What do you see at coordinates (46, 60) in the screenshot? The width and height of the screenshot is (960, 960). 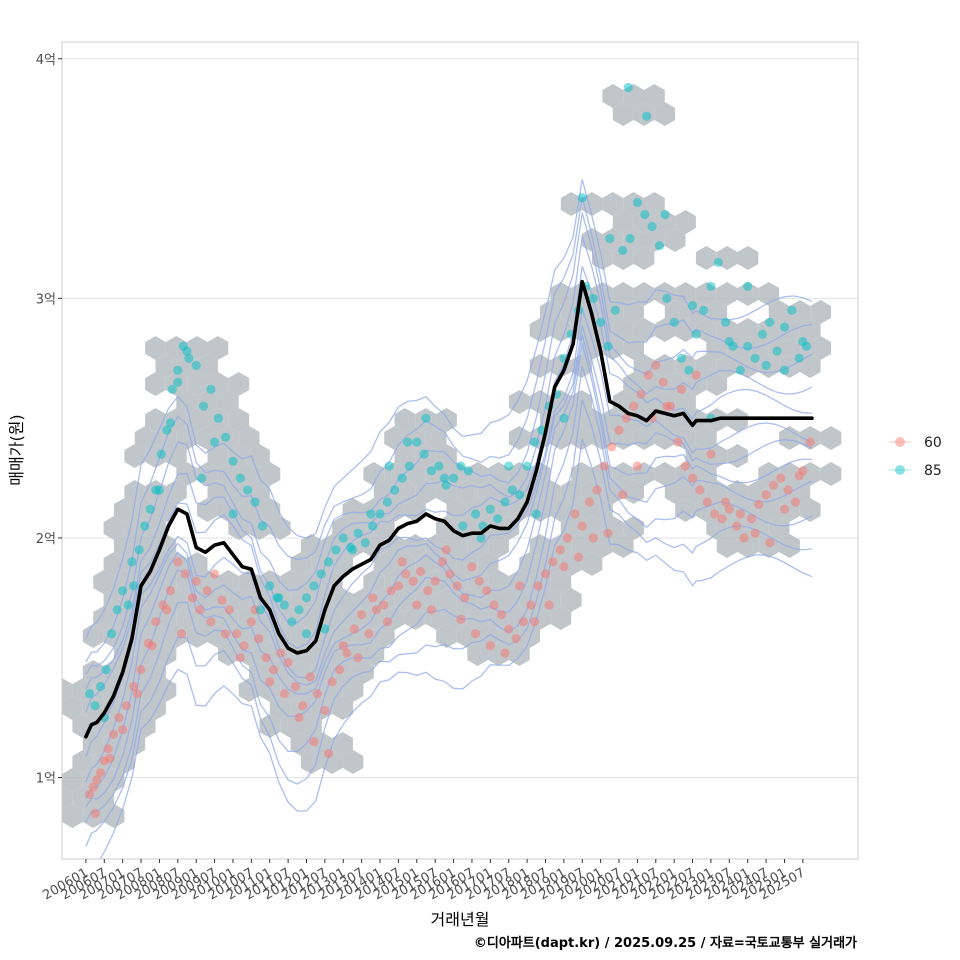 I see `y-tick-label-3: 4억` at bounding box center [46, 60].